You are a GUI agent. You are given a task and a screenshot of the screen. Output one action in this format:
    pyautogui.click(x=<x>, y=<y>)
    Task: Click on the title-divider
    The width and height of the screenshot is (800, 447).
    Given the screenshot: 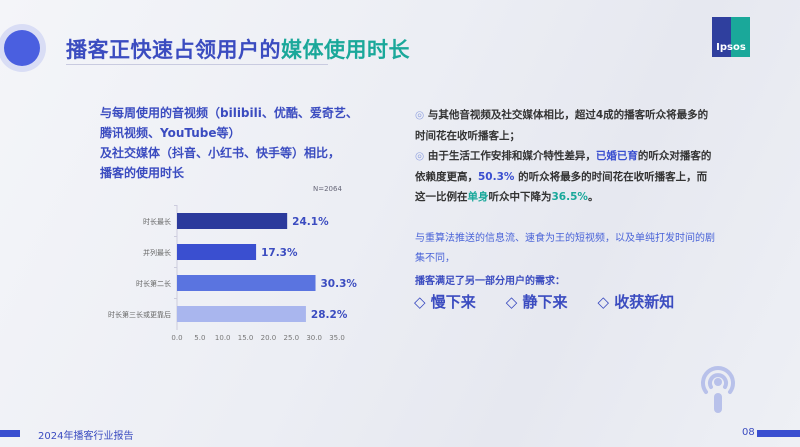 What is the action you would take?
    pyautogui.click(x=197, y=64)
    